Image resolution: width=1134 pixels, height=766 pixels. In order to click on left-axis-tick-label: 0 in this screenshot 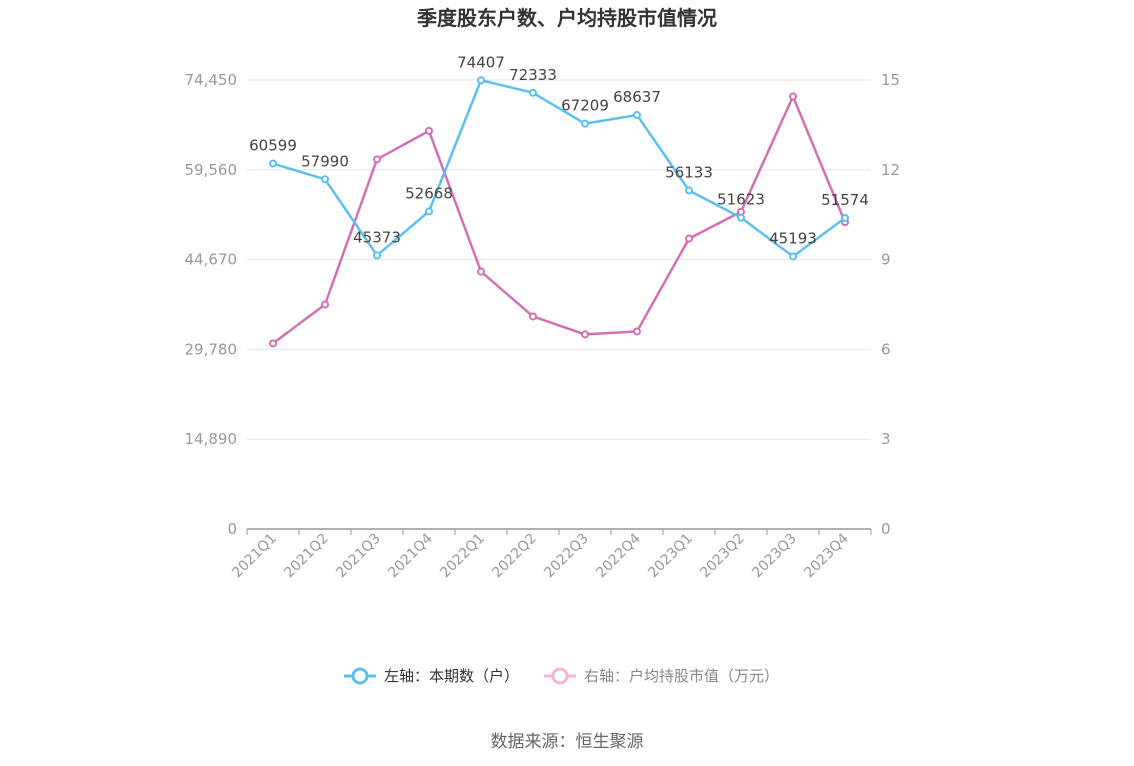, I will do `click(232, 529)`.